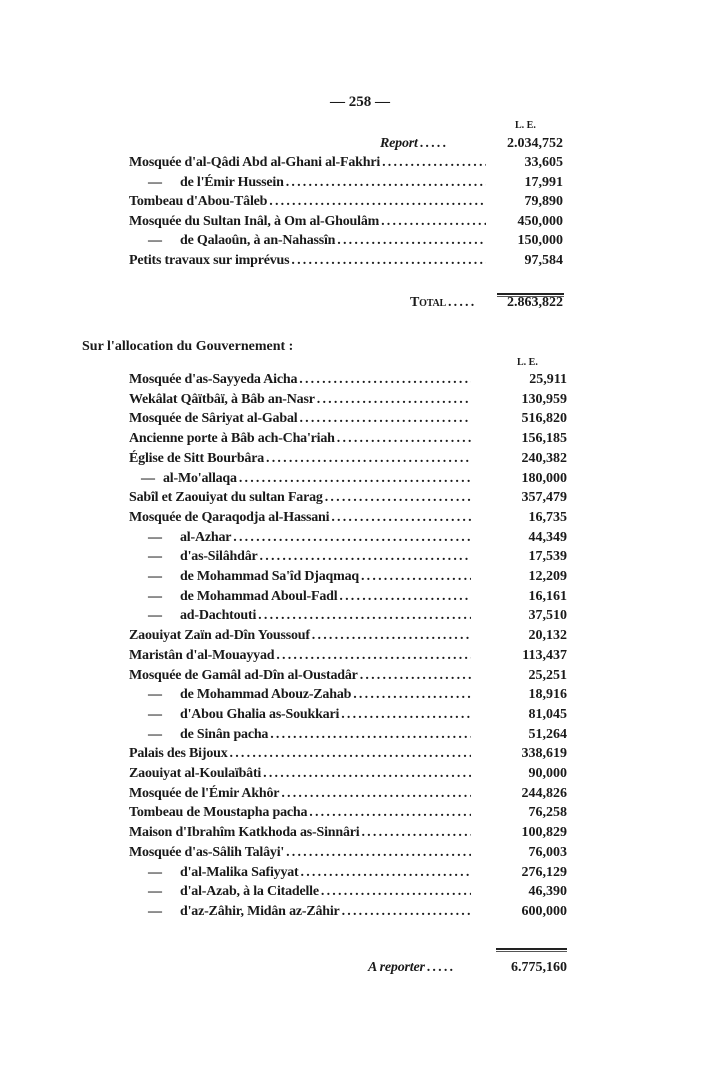 This screenshot has width=720, height=1082. What do you see at coordinates (548, 557) in the screenshot?
I see `row-amount: 17,539` at bounding box center [548, 557].